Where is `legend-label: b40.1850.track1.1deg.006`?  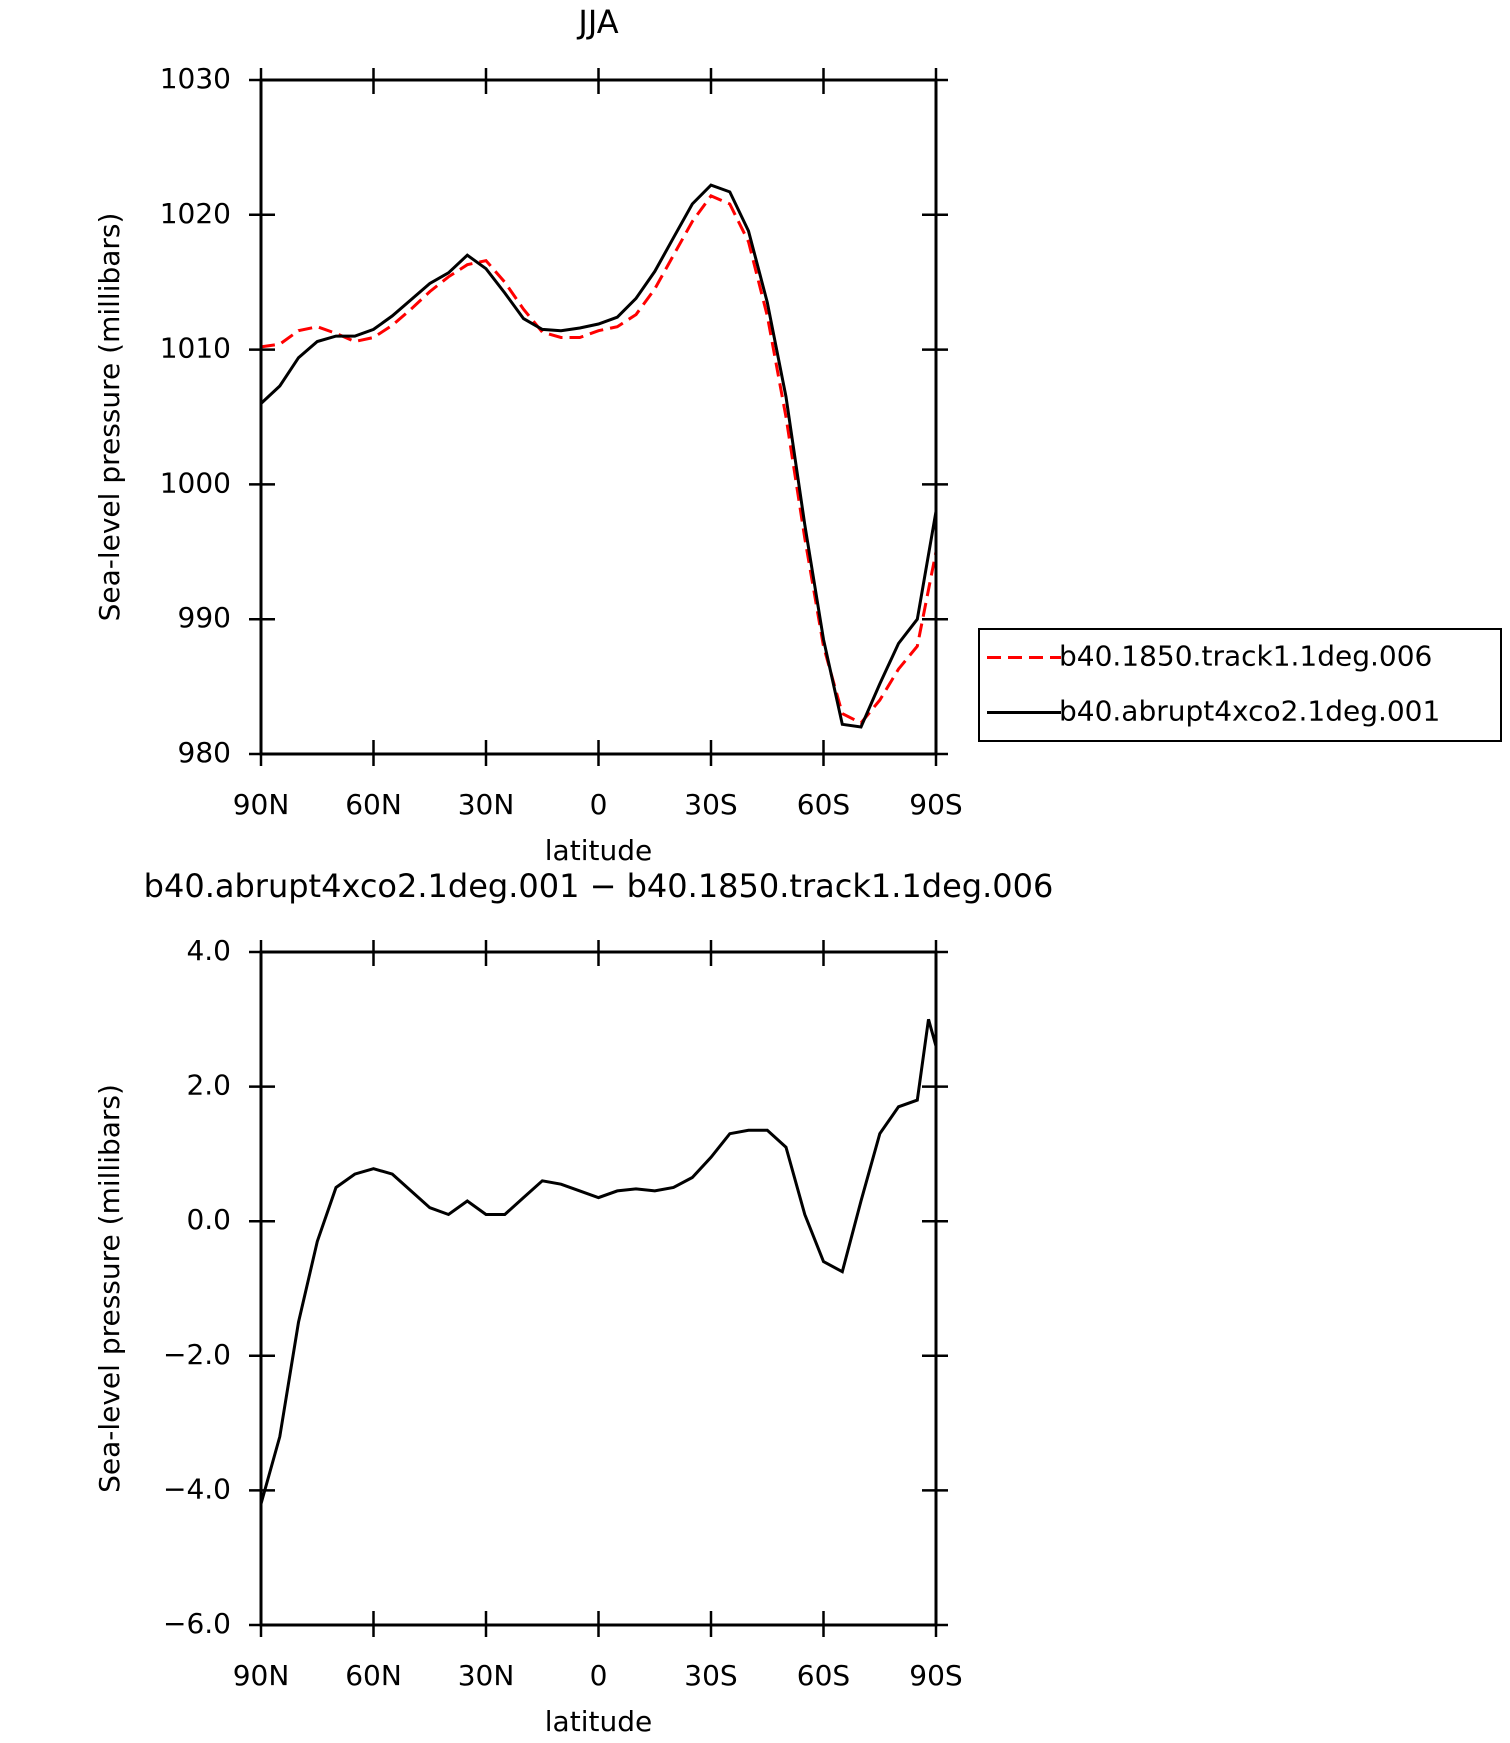
legend-label: b40.1850.track1.1deg.006 is located at coordinates (1245, 656).